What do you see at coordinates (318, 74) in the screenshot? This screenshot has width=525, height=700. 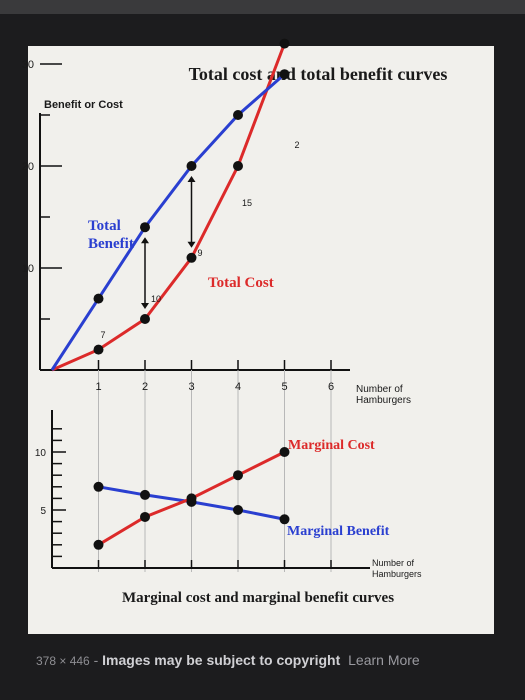 I see `top-chart-title: Total cost and total benefit curves` at bounding box center [318, 74].